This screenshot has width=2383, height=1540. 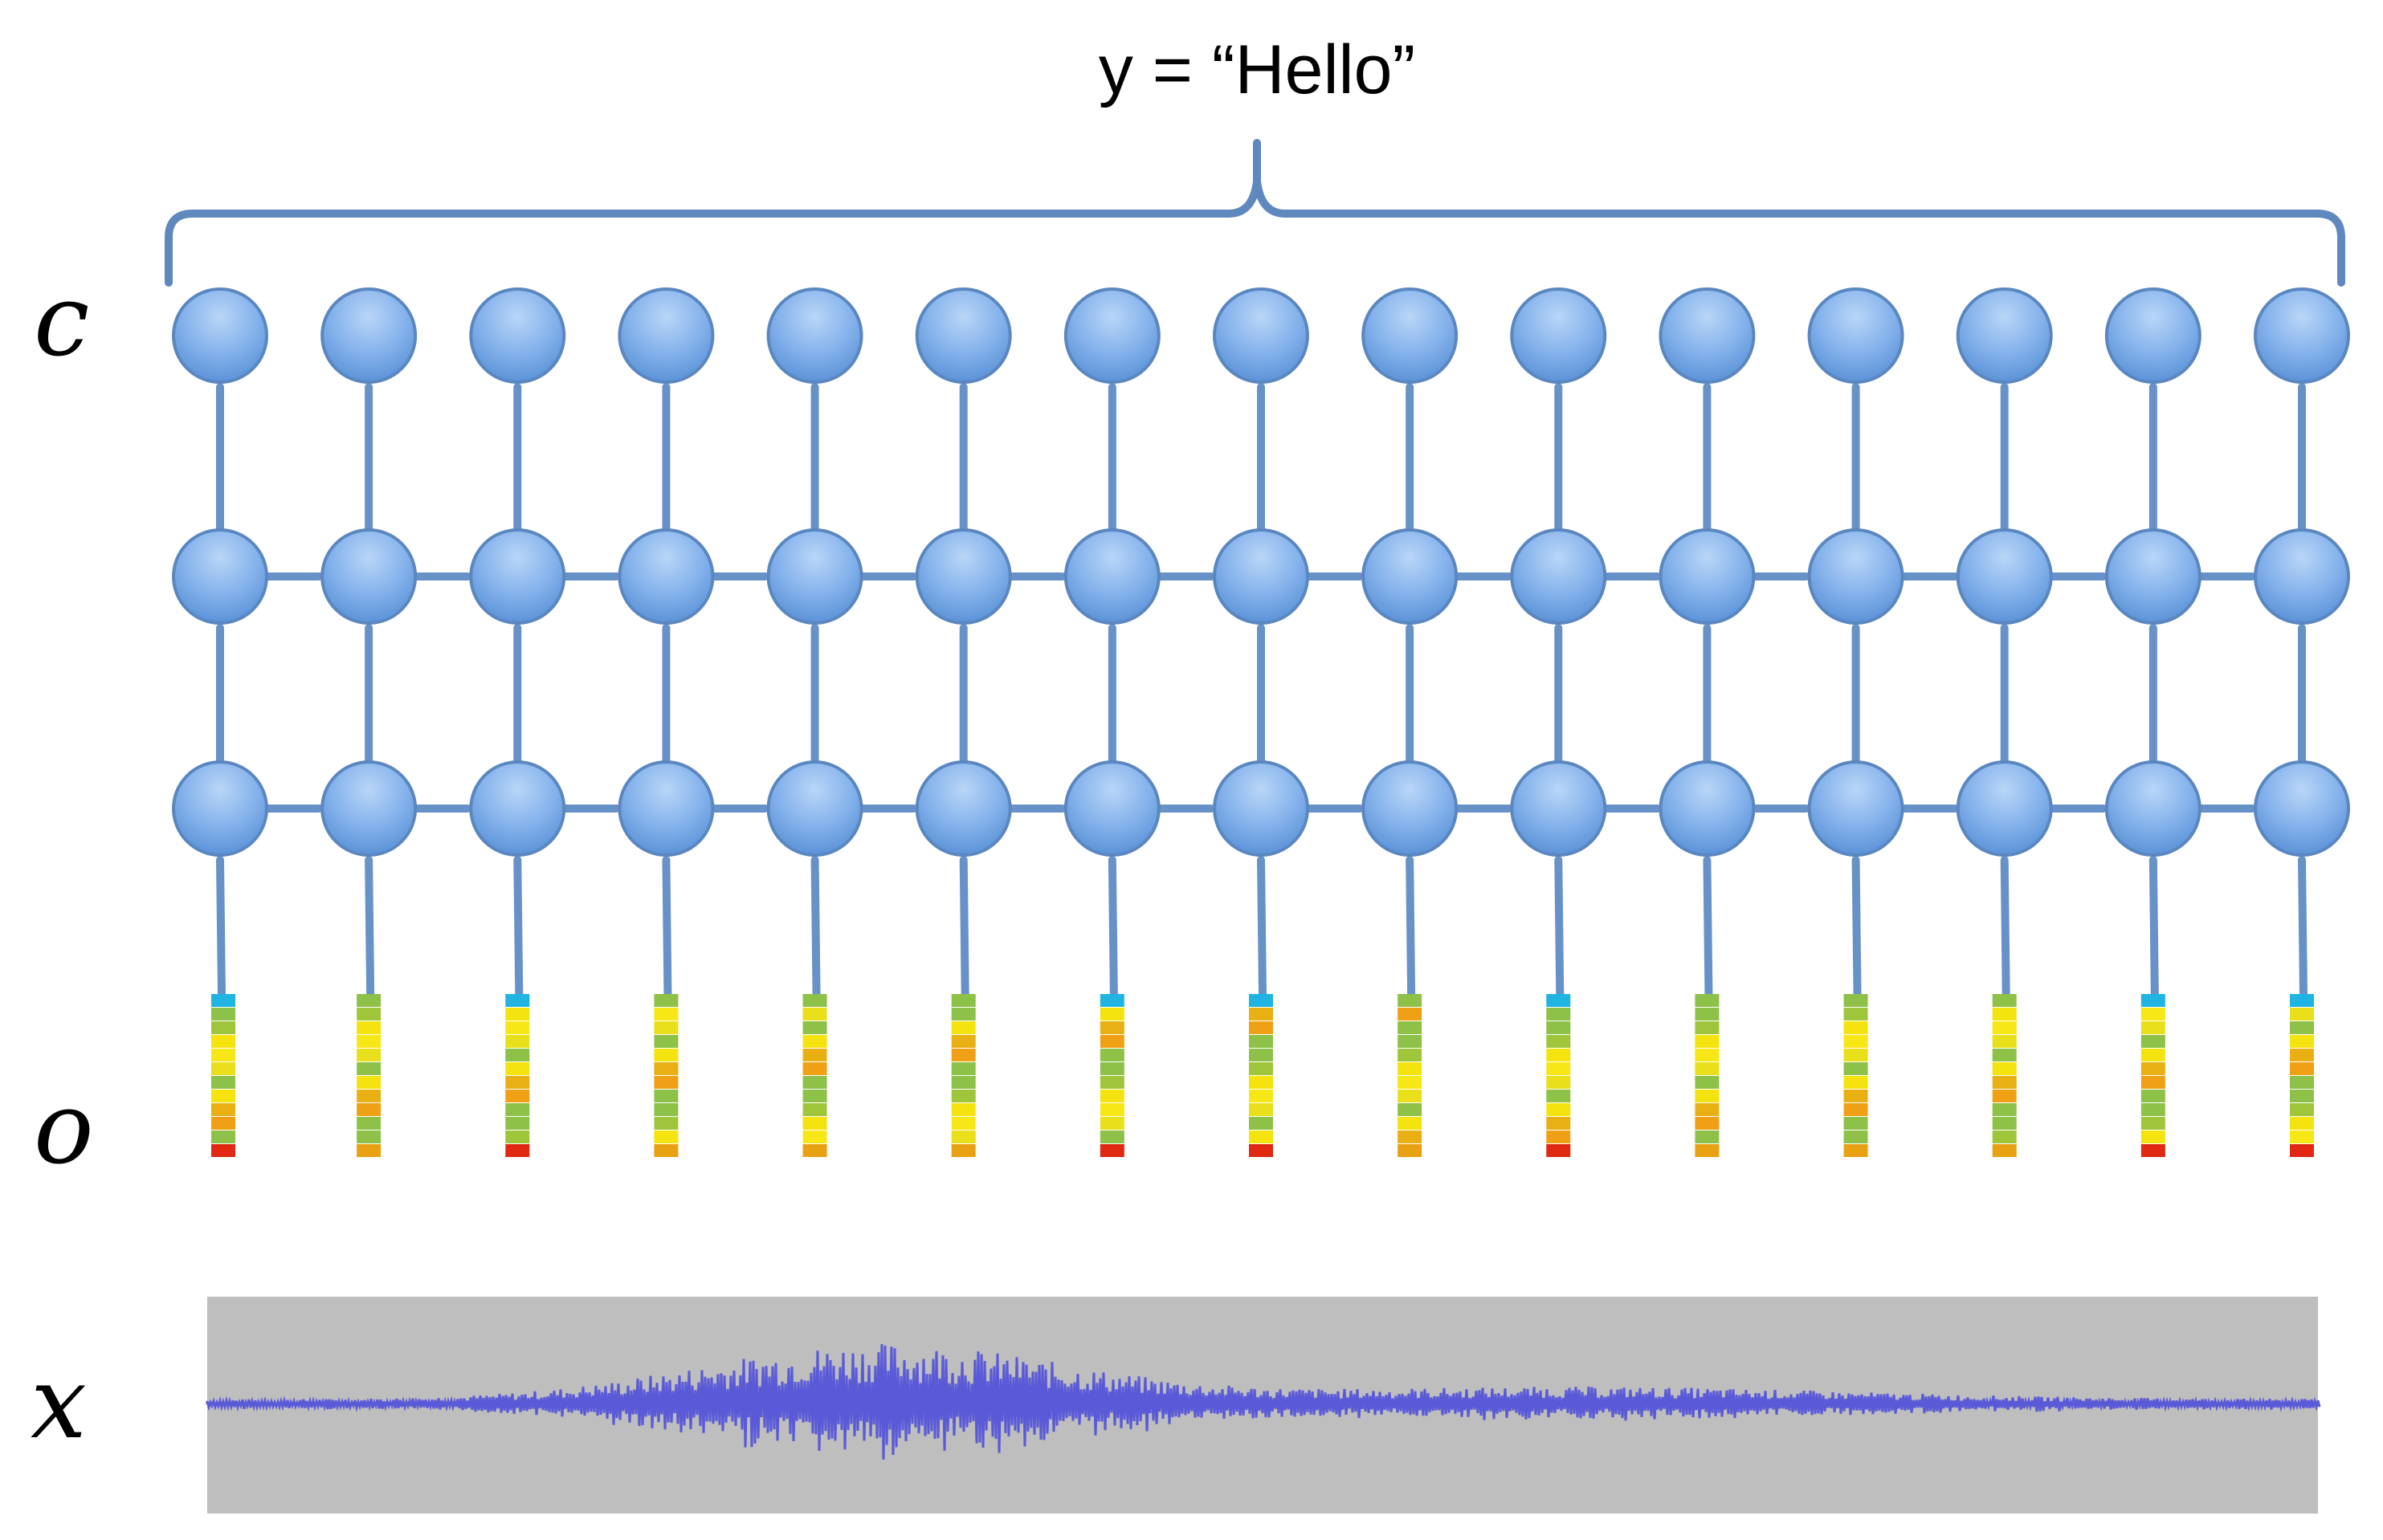 I want to click on label-c: c, so click(x=61, y=321).